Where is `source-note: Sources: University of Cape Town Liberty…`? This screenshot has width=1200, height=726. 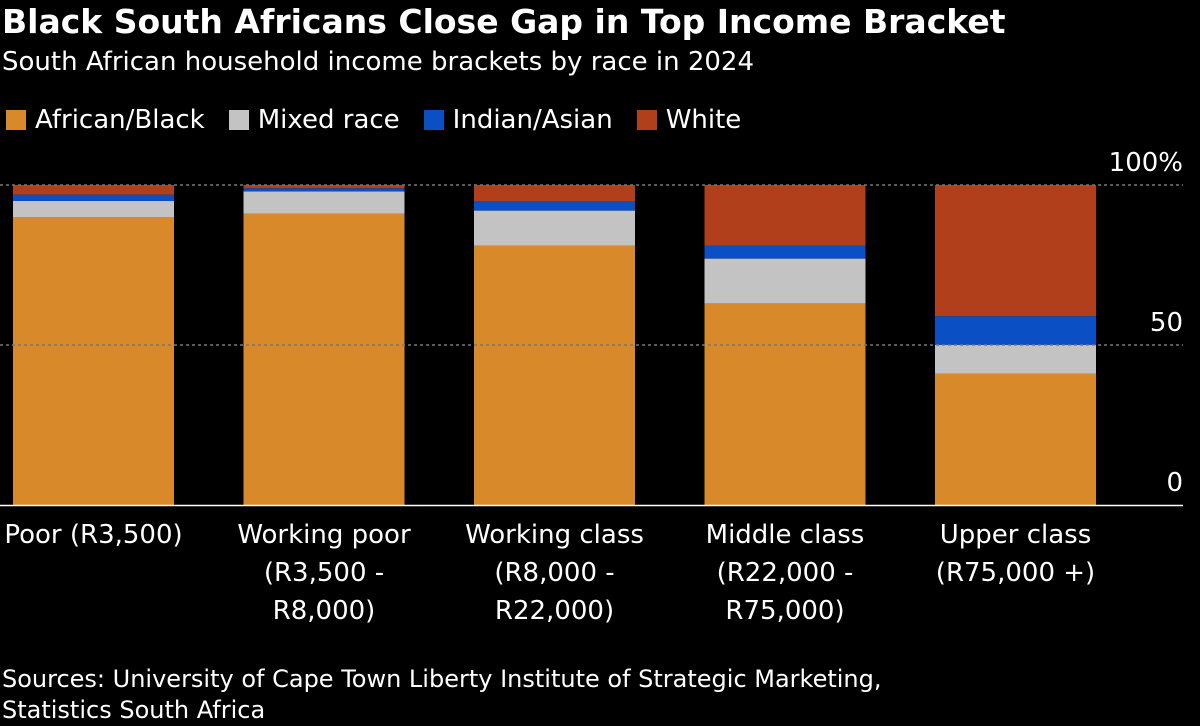 source-note: Sources: University of Cape Town Liberty… is located at coordinates (442, 695).